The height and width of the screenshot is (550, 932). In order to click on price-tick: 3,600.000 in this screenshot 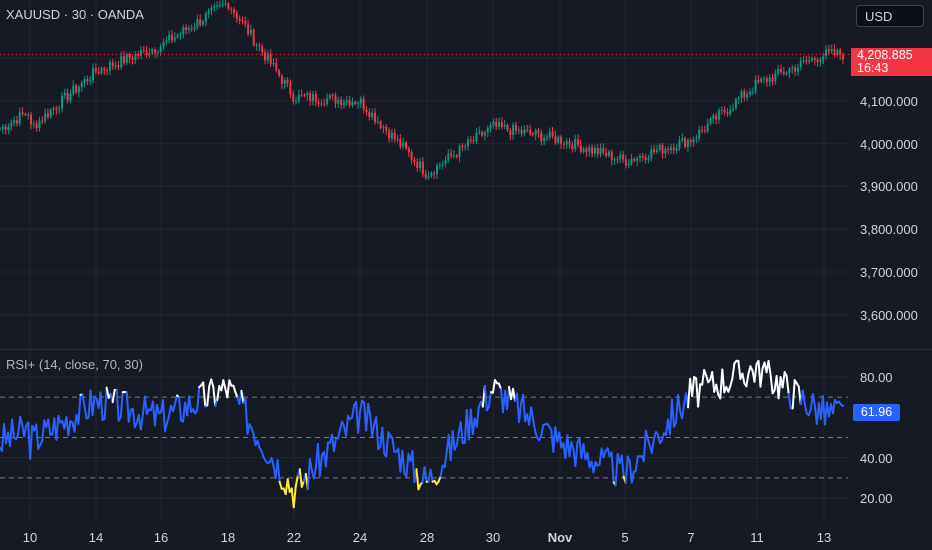, I will do `click(889, 315)`.